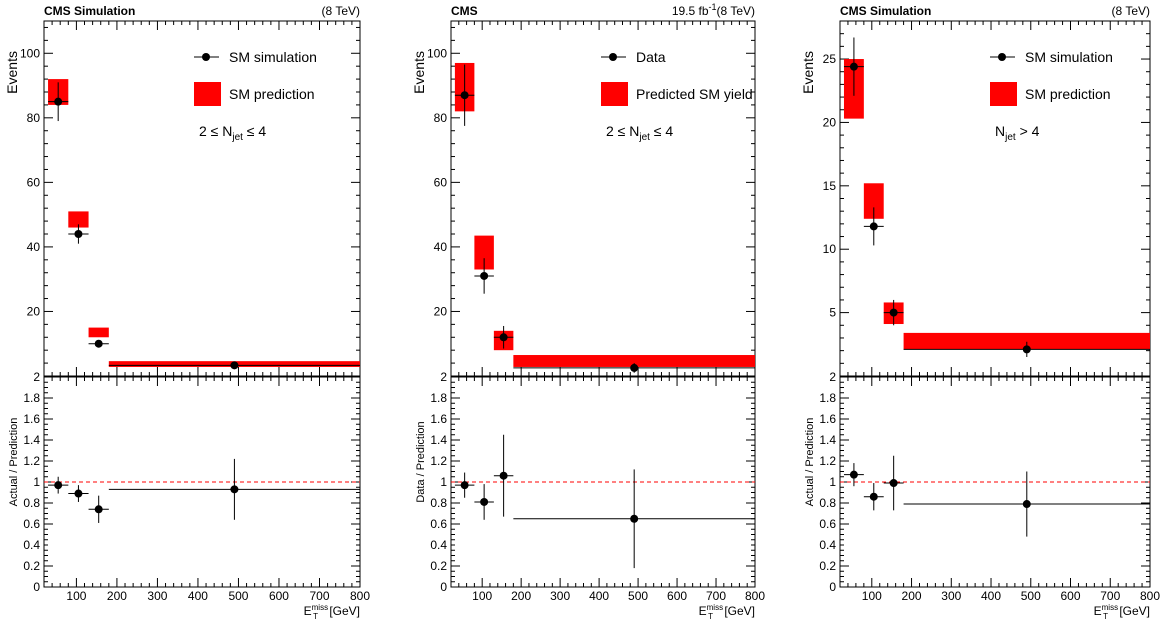 The width and height of the screenshot is (1169, 622). I want to click on y-tick-label: 40, so click(441, 247).